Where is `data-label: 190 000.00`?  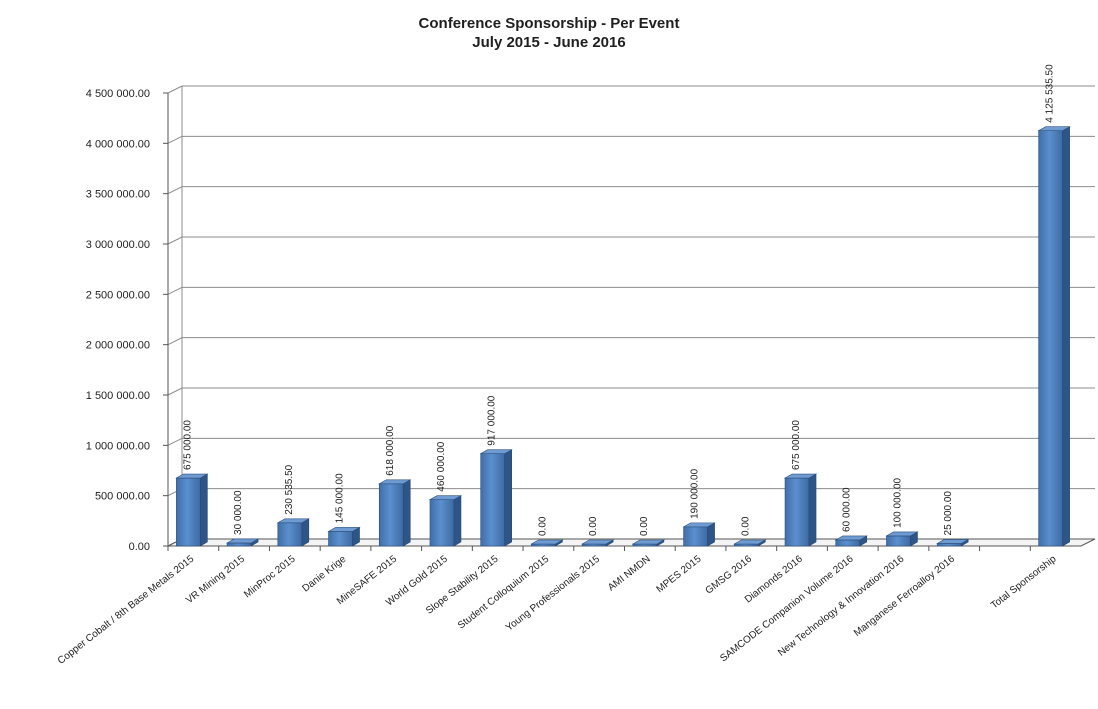
data-label: 190 000.00 is located at coordinates (695, 493).